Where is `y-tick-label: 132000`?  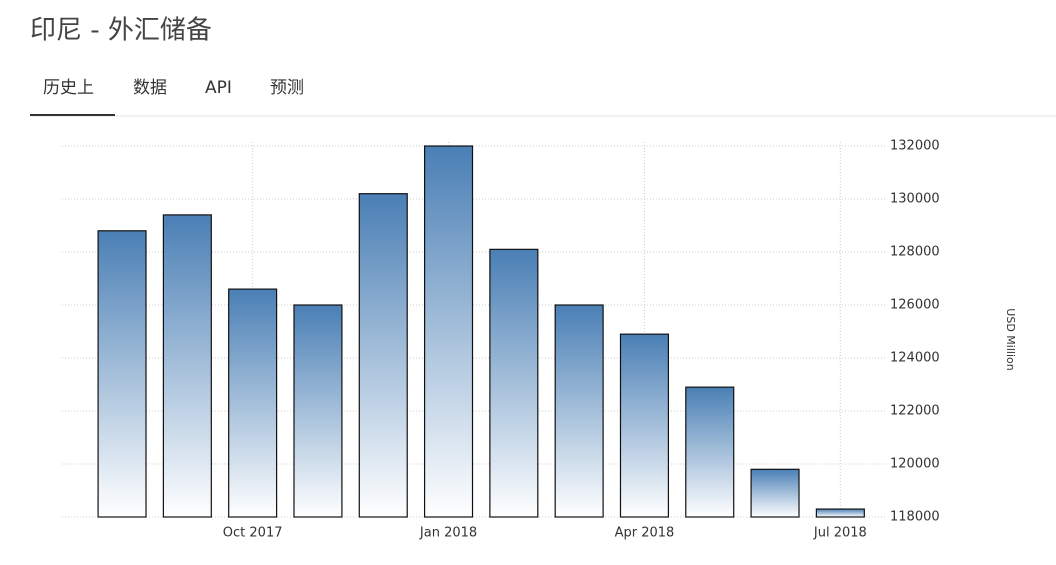 y-tick-label: 132000 is located at coordinates (915, 146).